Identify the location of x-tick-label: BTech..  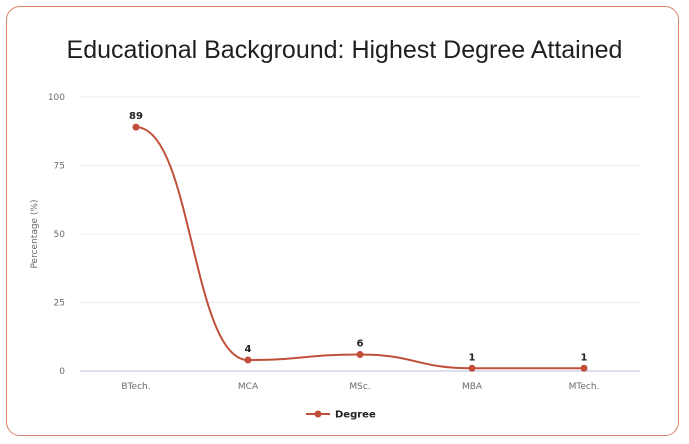
(135, 387).